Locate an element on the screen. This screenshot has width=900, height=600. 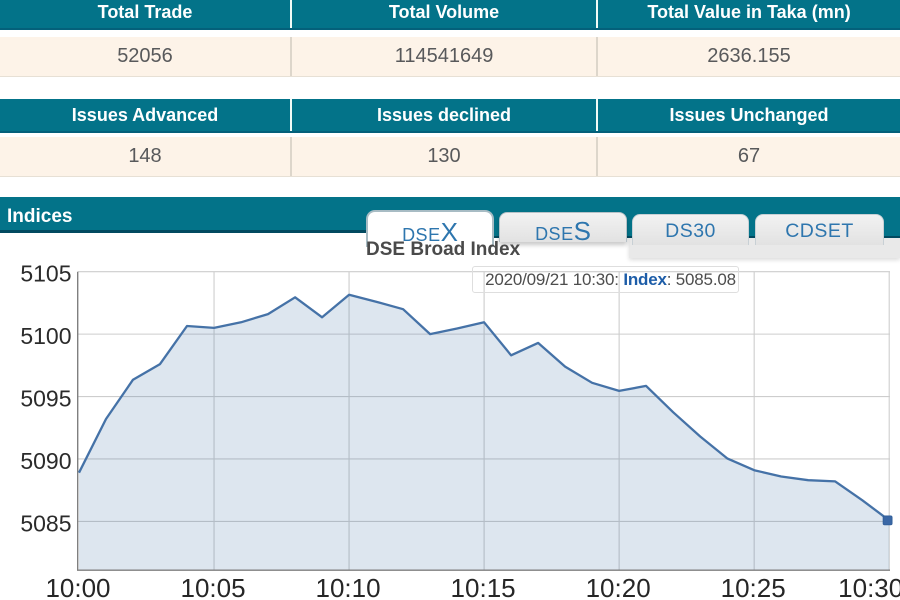
x-tick-label: 10:10 is located at coordinates (348, 586).